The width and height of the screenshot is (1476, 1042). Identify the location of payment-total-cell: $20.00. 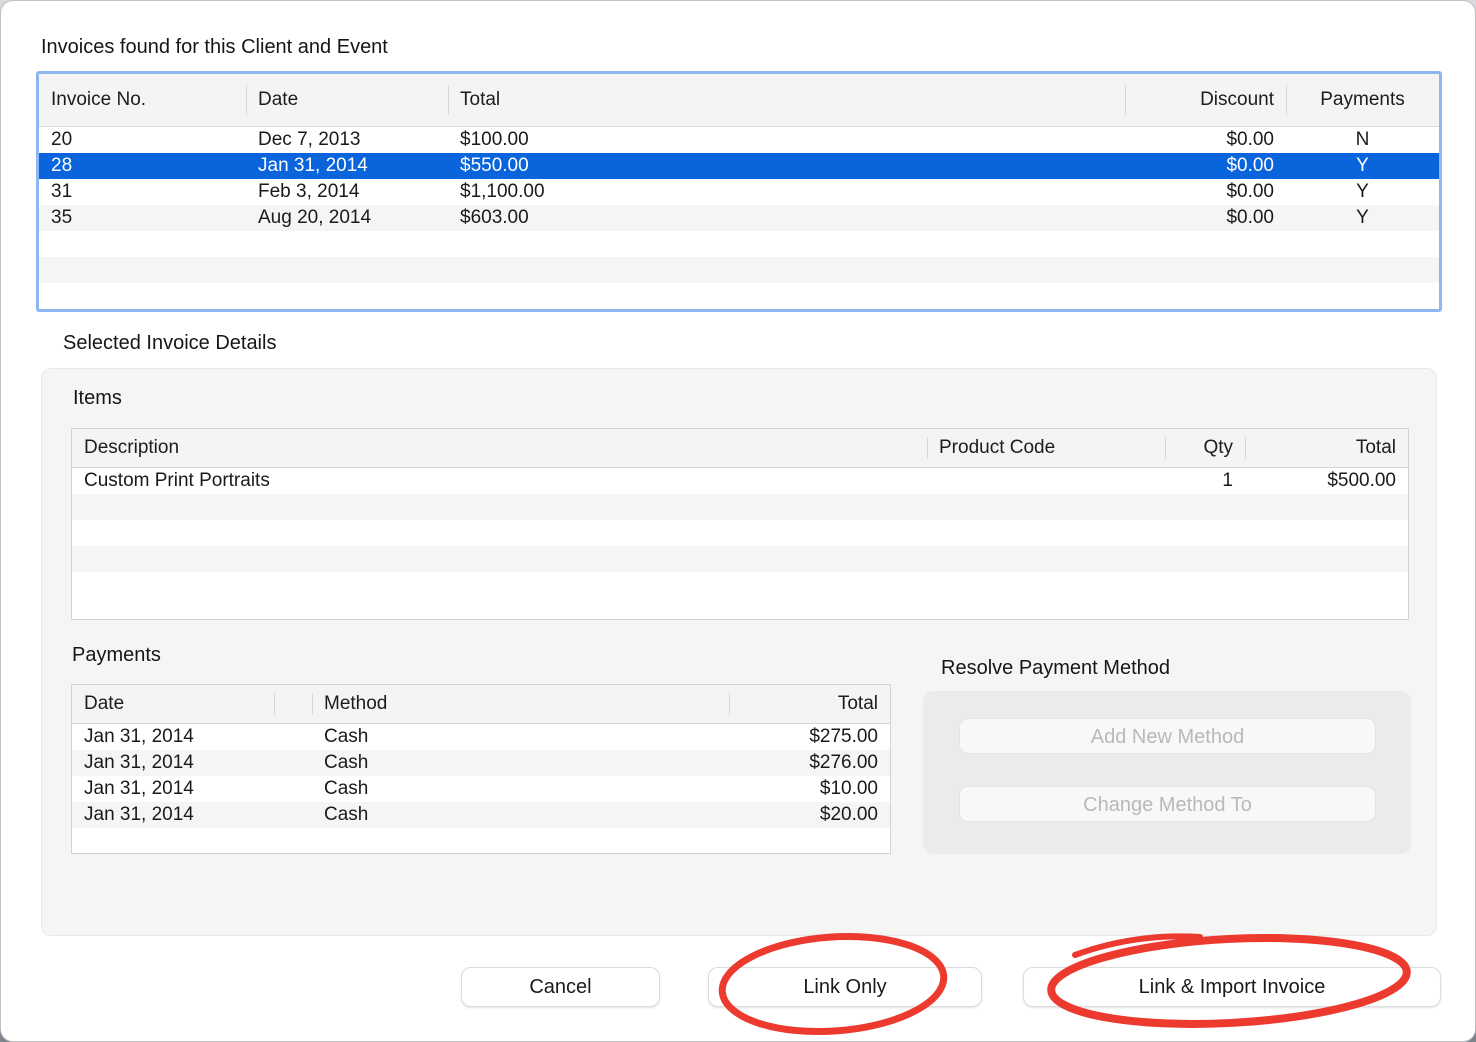
(848, 814).